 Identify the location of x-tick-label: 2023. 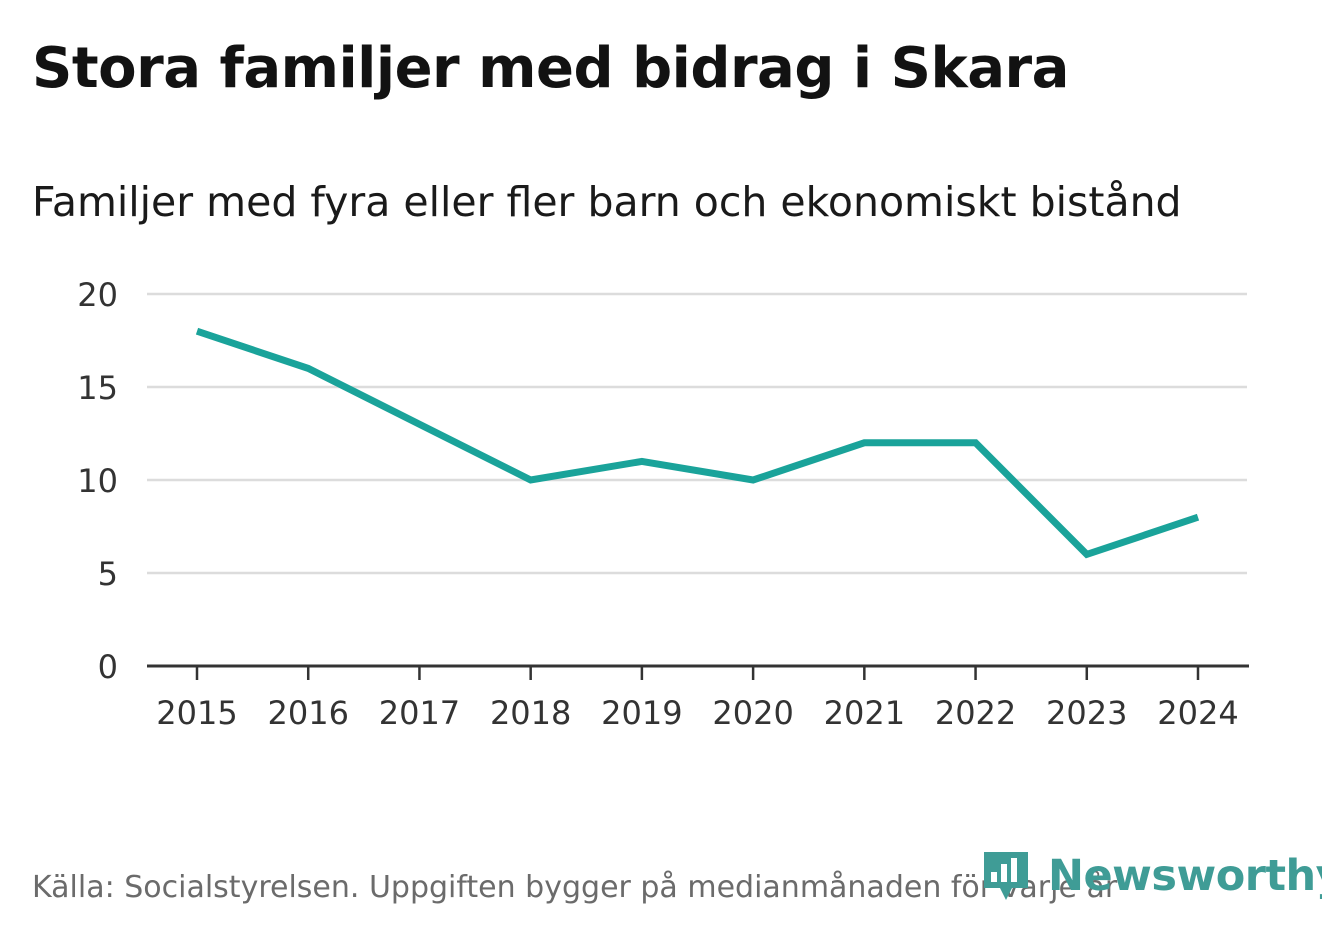
(1086, 713).